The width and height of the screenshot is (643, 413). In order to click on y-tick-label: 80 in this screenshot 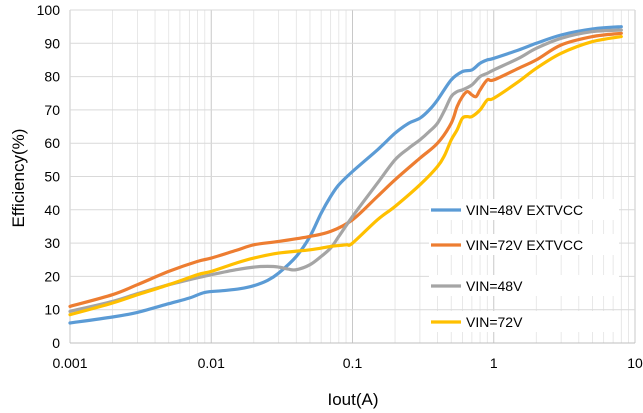, I will do `click(52, 77)`.